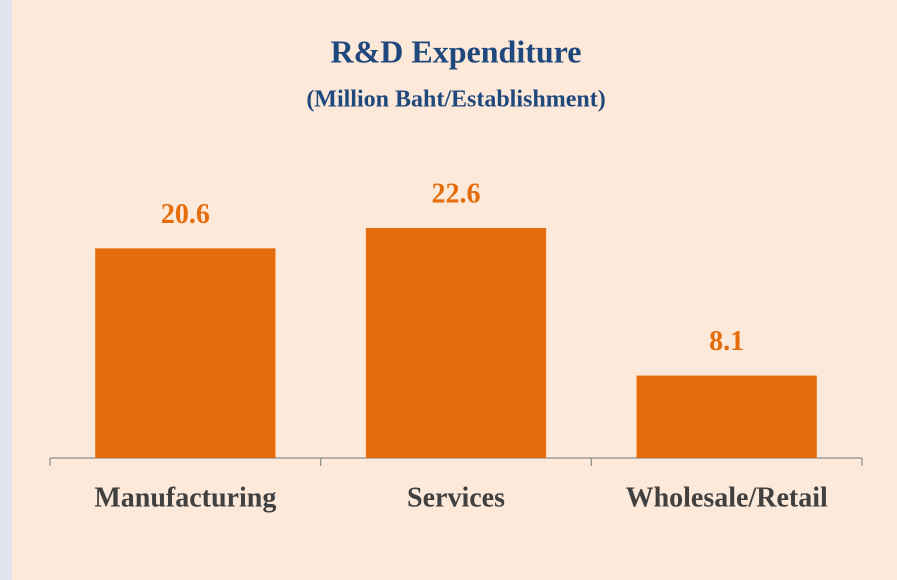 The height and width of the screenshot is (580, 897). I want to click on side-strip, so click(6, 290).